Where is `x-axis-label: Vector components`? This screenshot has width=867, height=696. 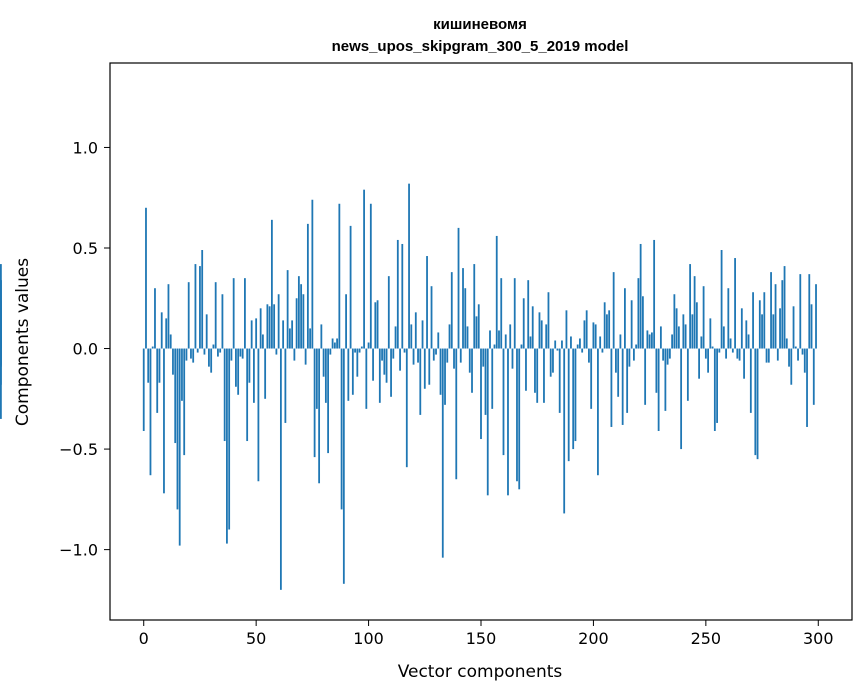
x-axis-label: Vector components is located at coordinates (480, 672).